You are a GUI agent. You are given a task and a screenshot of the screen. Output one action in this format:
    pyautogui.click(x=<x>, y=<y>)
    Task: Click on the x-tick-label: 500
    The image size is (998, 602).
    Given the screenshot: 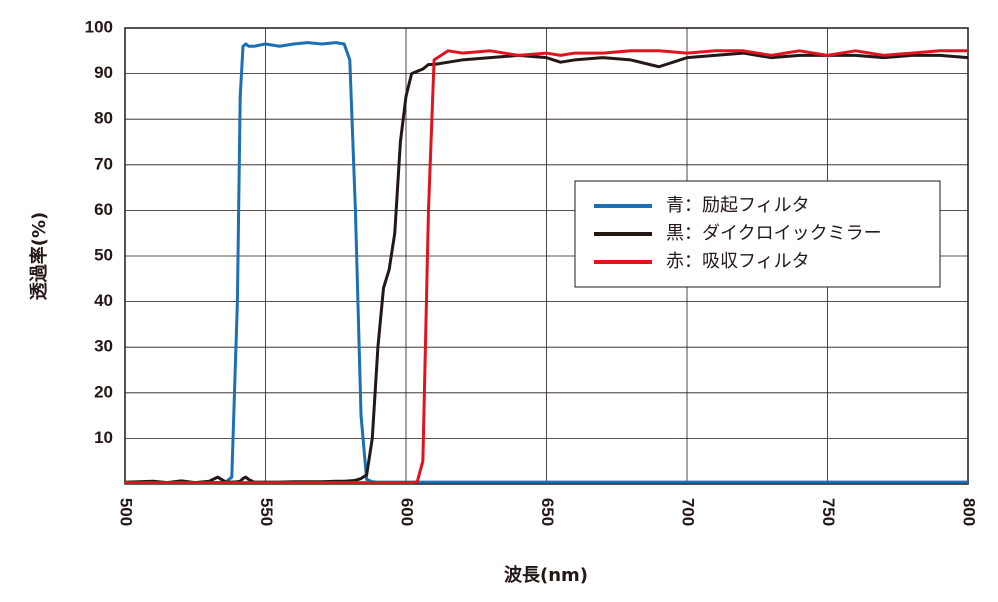 What is the action you would take?
    pyautogui.click(x=126, y=512)
    